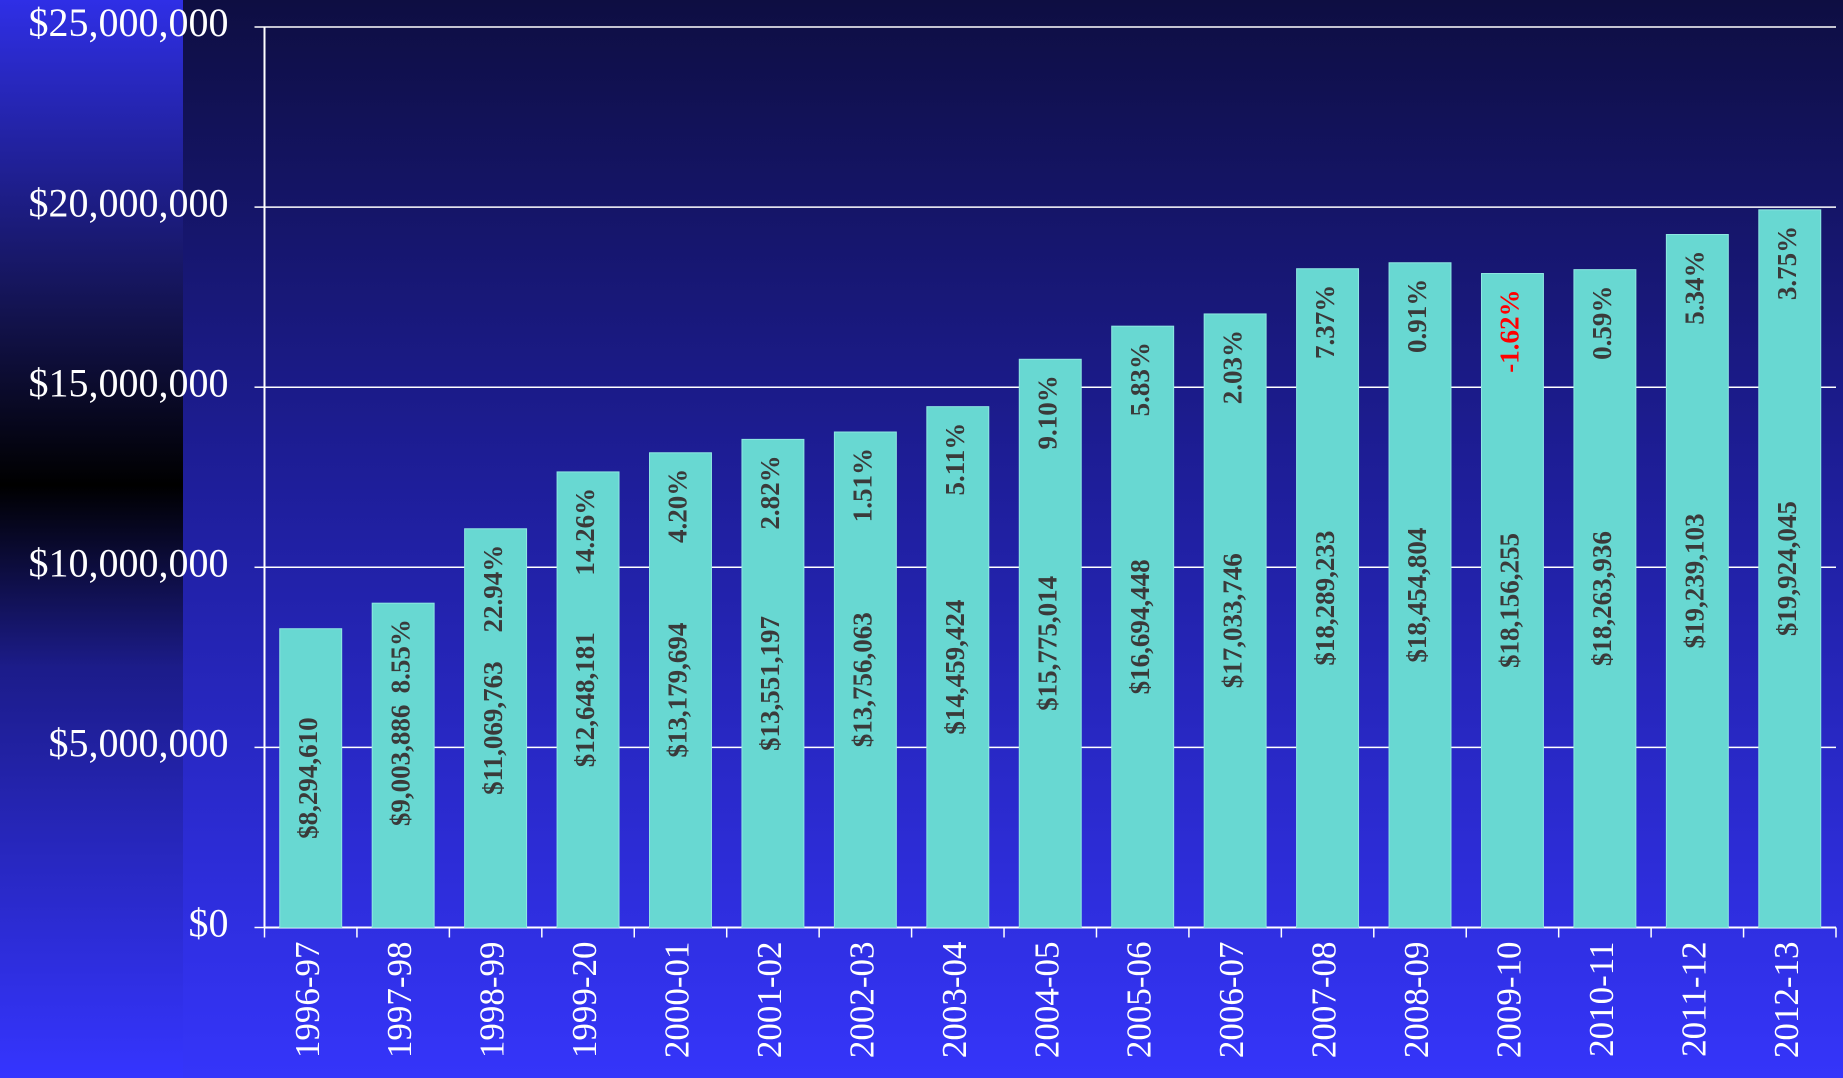 Image resolution: width=1843 pixels, height=1078 pixels. Describe the element at coordinates (584, 1000) in the screenshot. I see `x-tick-label: 1999-20` at that location.